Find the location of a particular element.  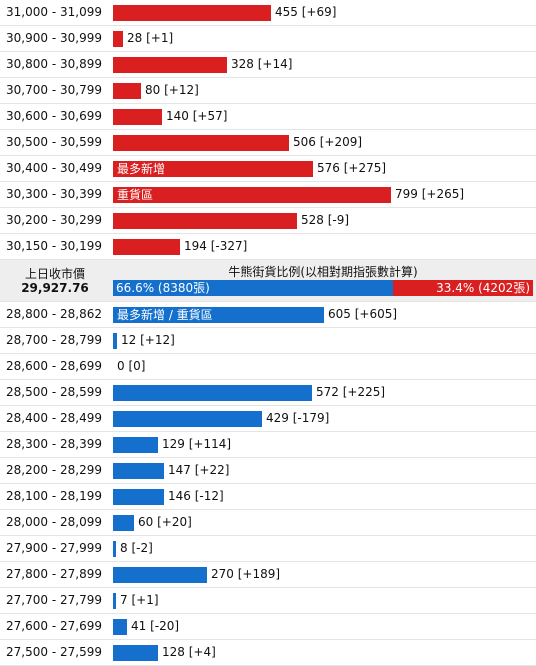

value-number: 576 is located at coordinates (328, 168).